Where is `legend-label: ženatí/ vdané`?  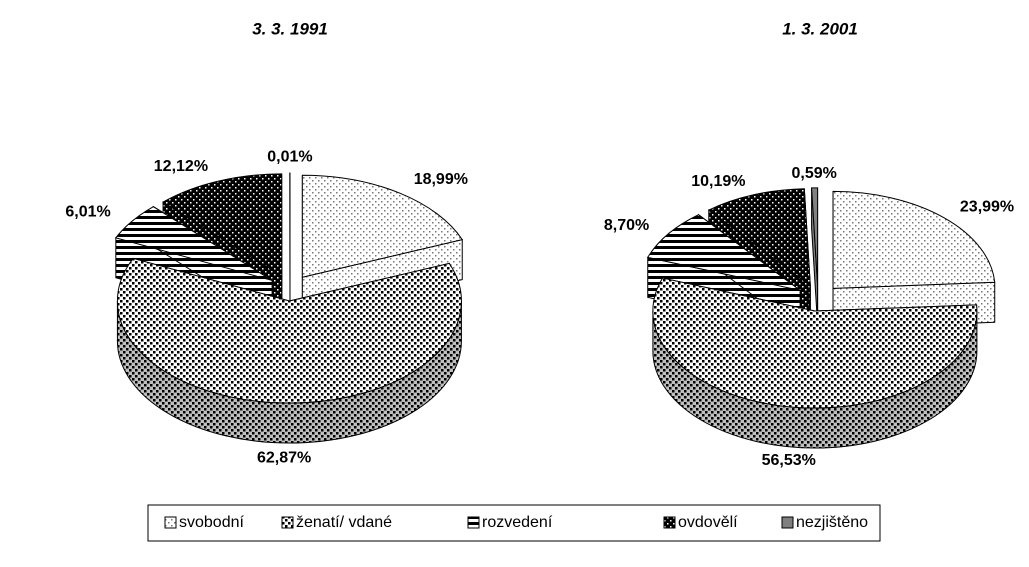 legend-label: ženatí/ vdané is located at coordinates (344, 522).